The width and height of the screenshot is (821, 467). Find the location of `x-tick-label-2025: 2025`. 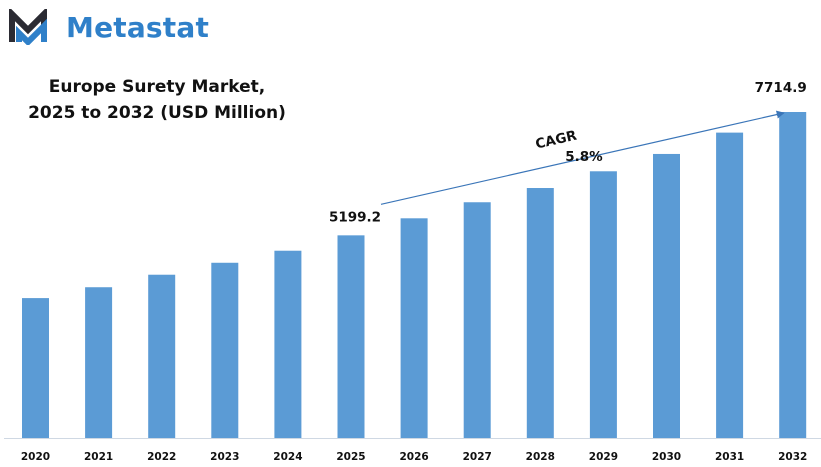

x-tick-label-2025: 2025 is located at coordinates (350, 457).